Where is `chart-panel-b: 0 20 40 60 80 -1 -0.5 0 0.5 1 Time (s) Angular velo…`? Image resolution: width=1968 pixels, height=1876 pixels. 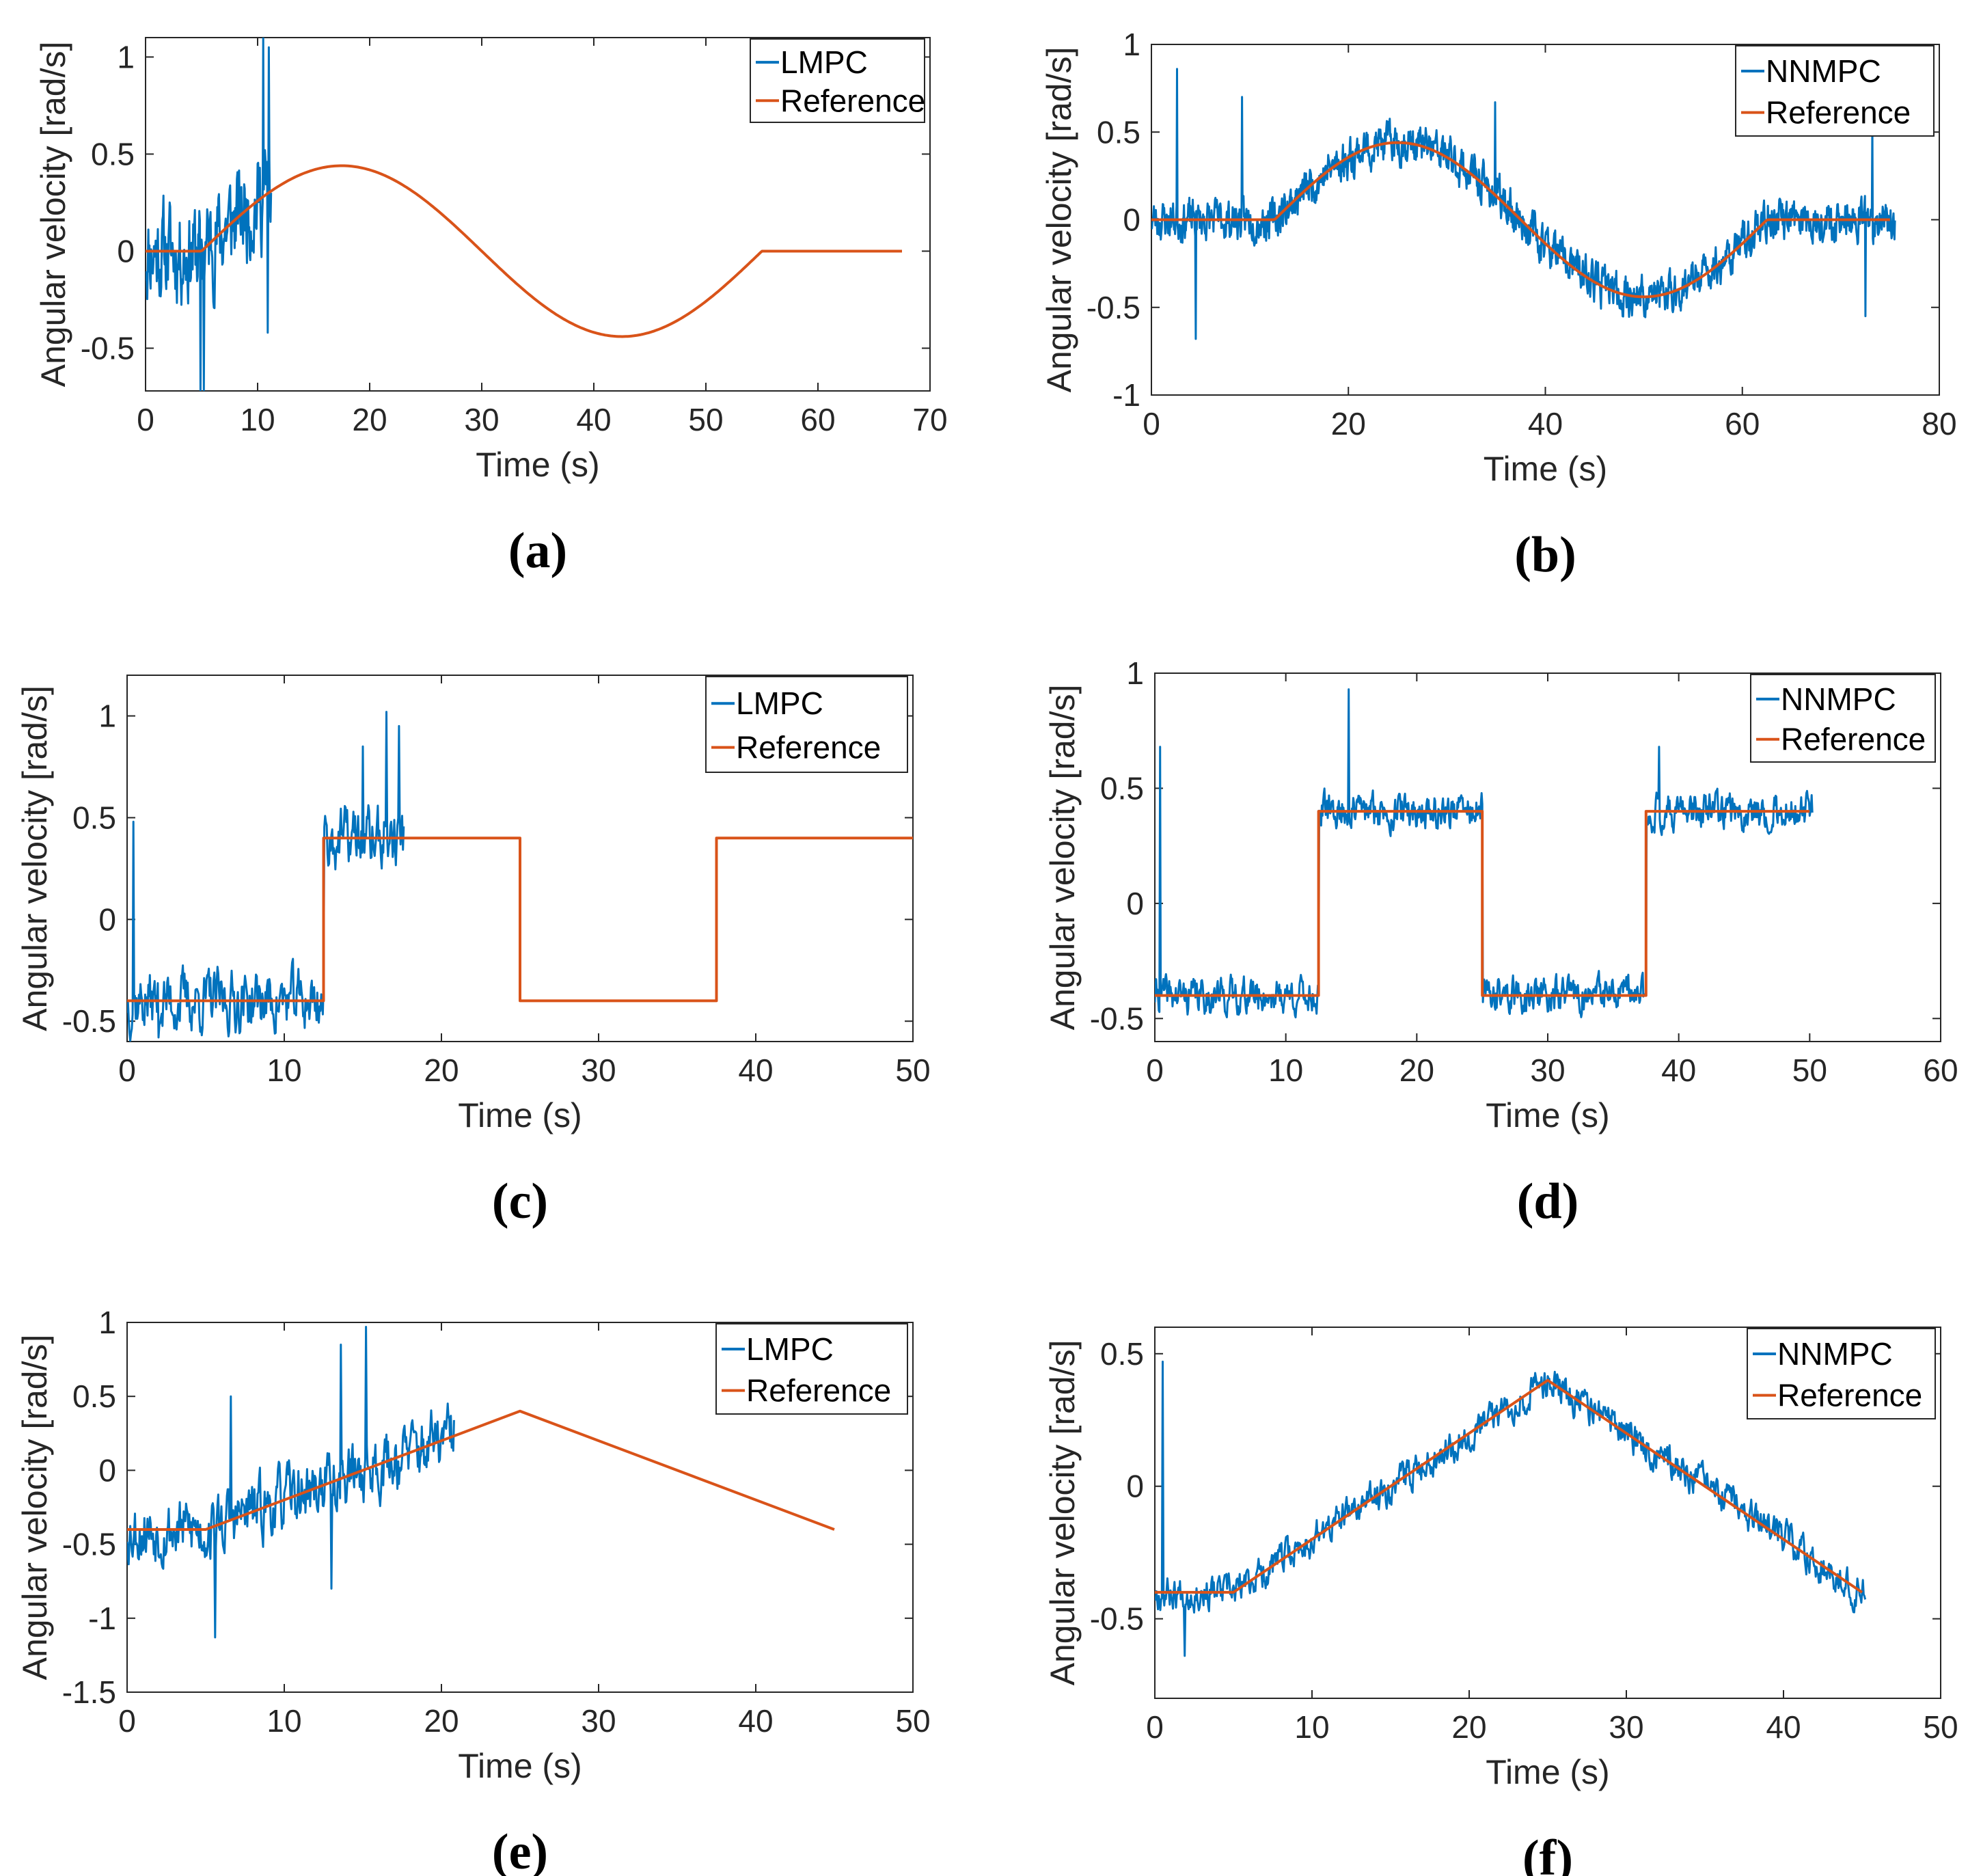
chart-panel-b: 0 20 40 60 80 -1 -0.5 0 0.5 1 Time (s) Angular velo… is located at coordinates (1498, 305).